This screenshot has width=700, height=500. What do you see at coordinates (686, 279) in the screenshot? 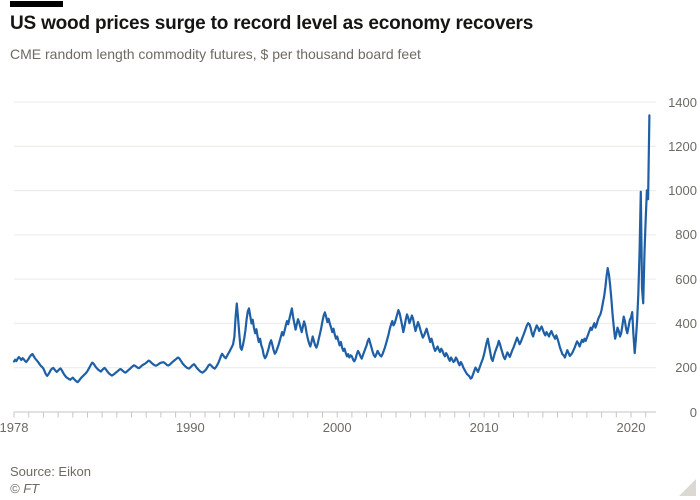
I see `y-axis-tick-label: 600` at bounding box center [686, 279].